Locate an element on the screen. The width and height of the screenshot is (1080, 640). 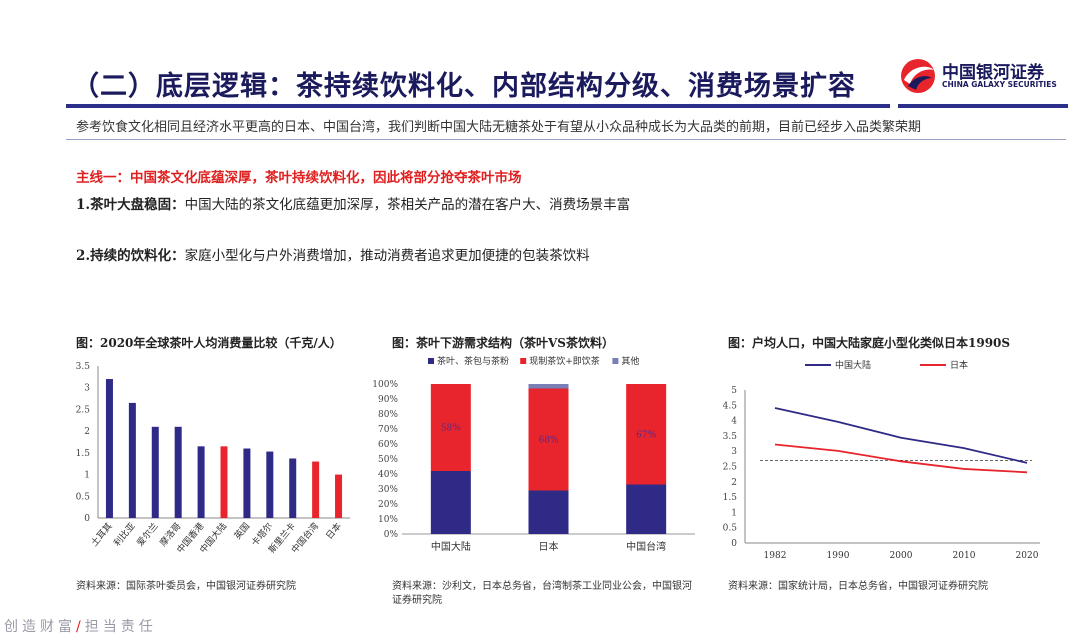
chart1-title: 图：2020年全球茶叶人均消费量比较（千克/人） is located at coordinates (209, 343).